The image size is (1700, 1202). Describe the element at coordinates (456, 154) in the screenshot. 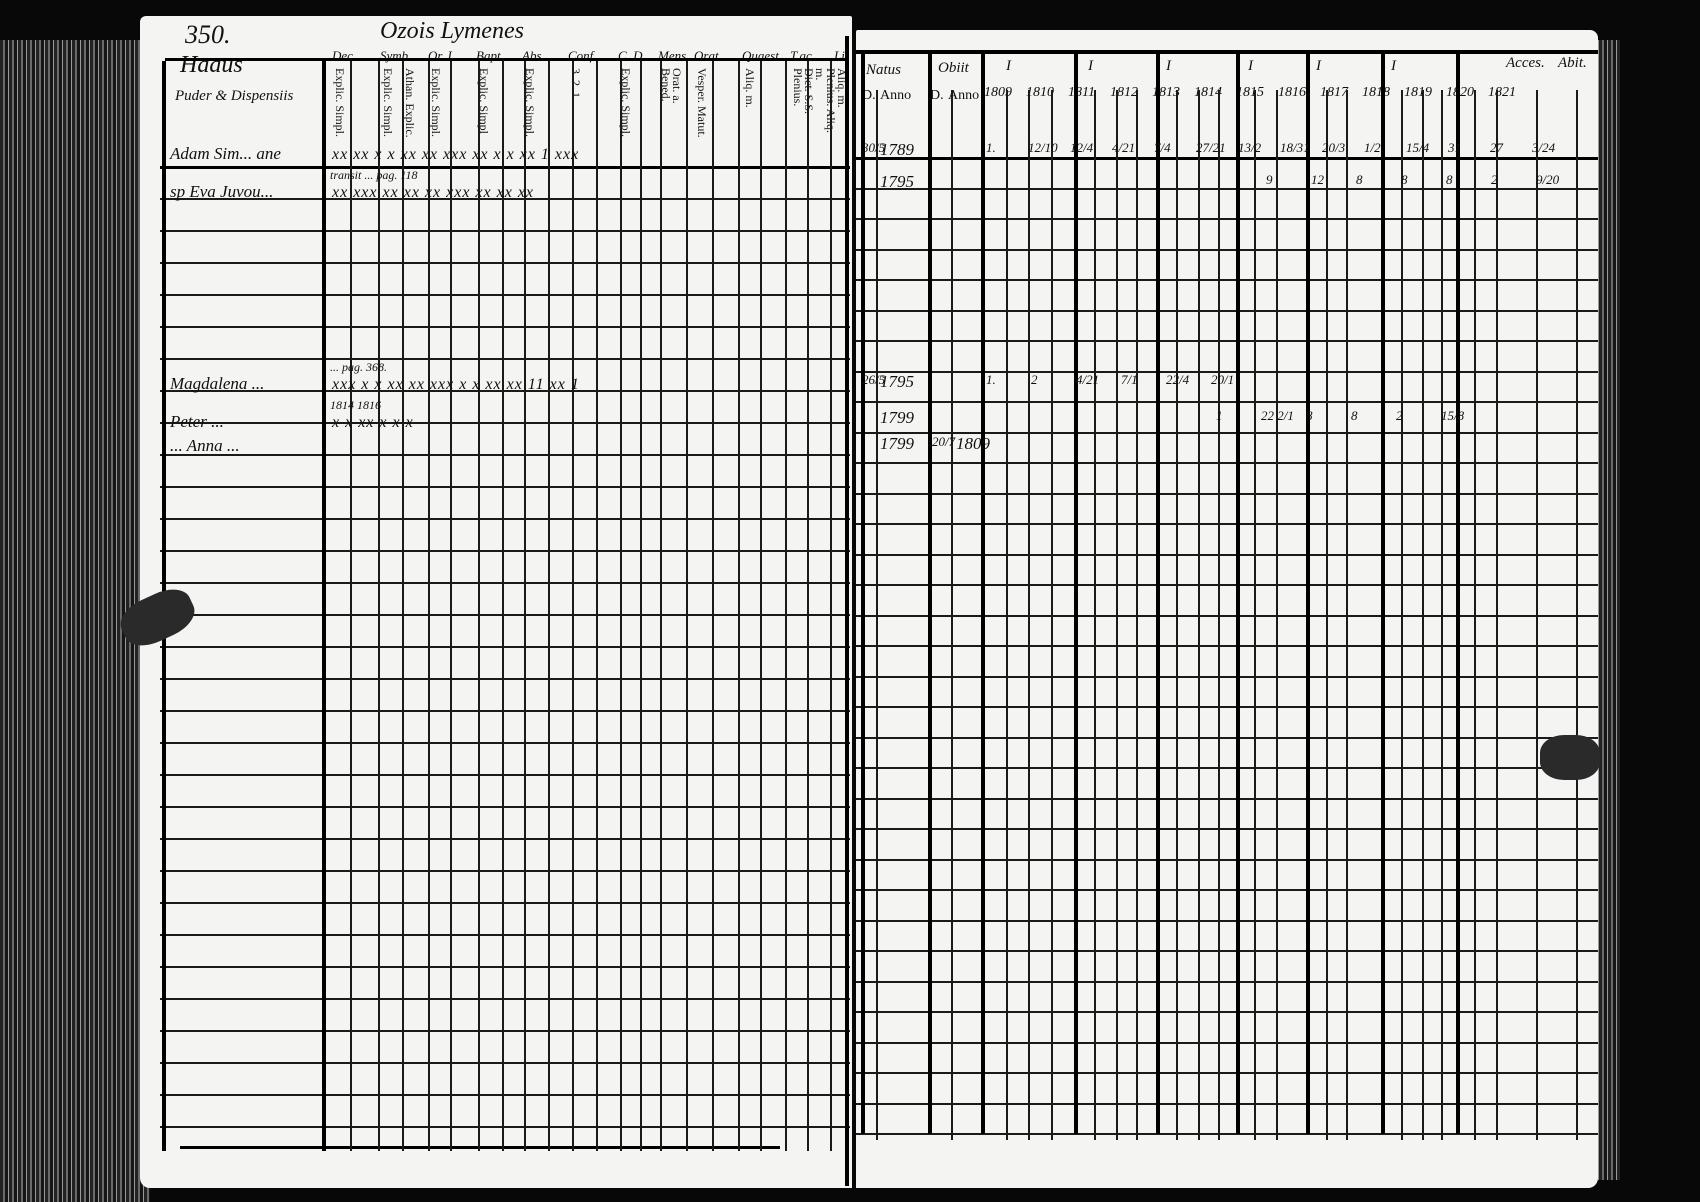

I see `entry-marks: xx xx x x xx xx xxx xx x x xx 1 xxx` at that location.